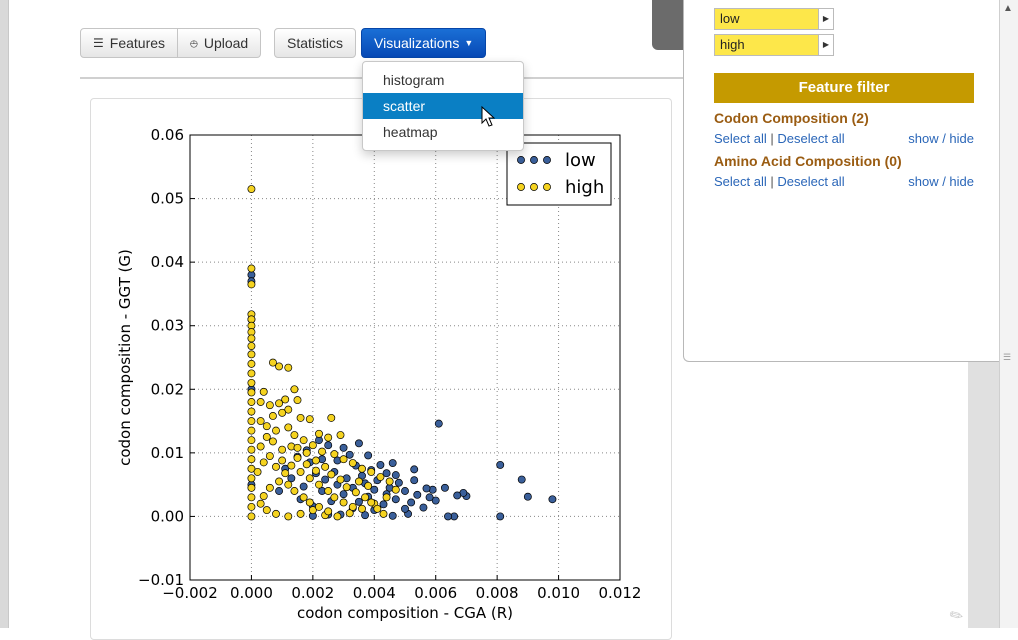  What do you see at coordinates (620, 593) in the screenshot?
I see `x-tick-label: 0.012` at bounding box center [620, 593].